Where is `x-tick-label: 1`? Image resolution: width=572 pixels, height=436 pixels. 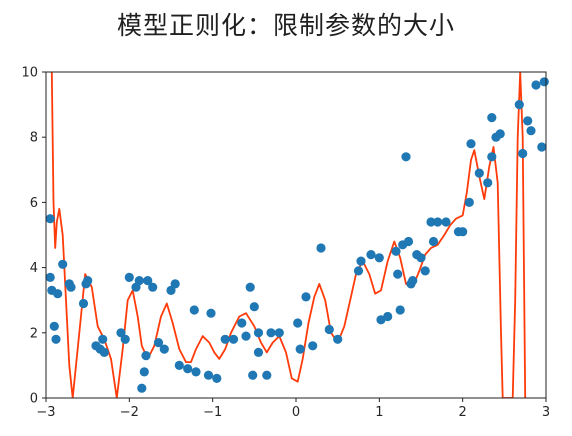
x-tick-label: 1 is located at coordinates (379, 412).